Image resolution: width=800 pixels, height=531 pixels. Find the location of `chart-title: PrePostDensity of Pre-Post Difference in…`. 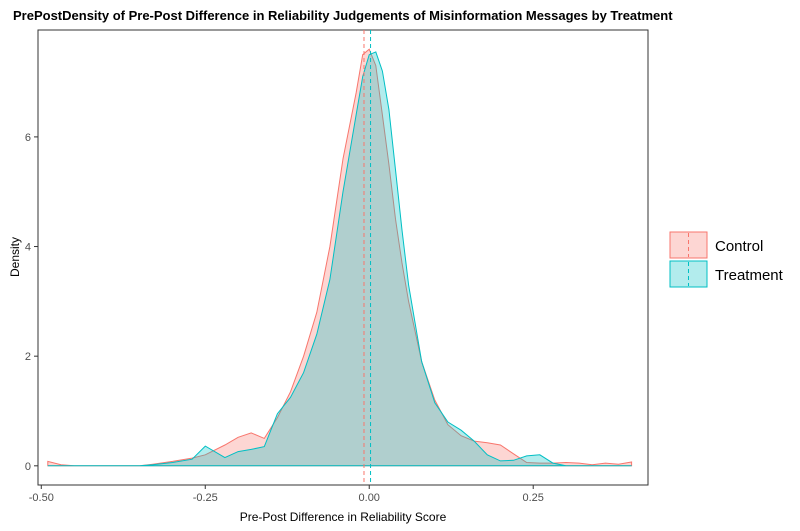

chart-title: PrePostDensity of Pre-Post Difference in… is located at coordinates (343, 15).